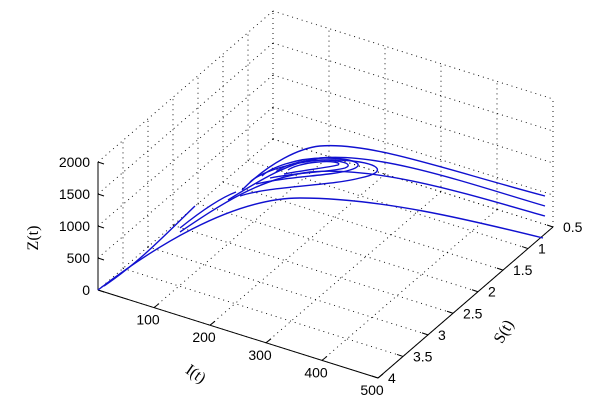 The width and height of the screenshot is (600, 419). Describe the element at coordinates (33, 238) in the screenshot. I see `z-axis-label: Z(t)` at that location.